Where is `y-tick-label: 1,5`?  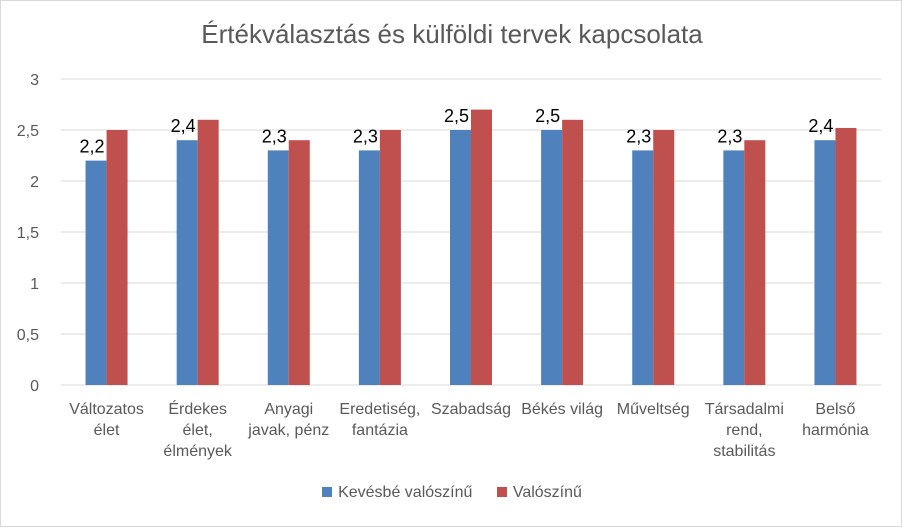
y-tick-label: 1,5 is located at coordinates (28, 233).